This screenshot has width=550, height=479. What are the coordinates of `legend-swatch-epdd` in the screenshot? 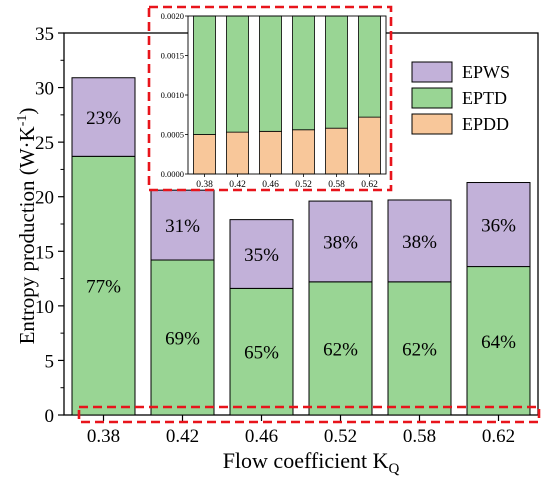 It's located at (432, 124).